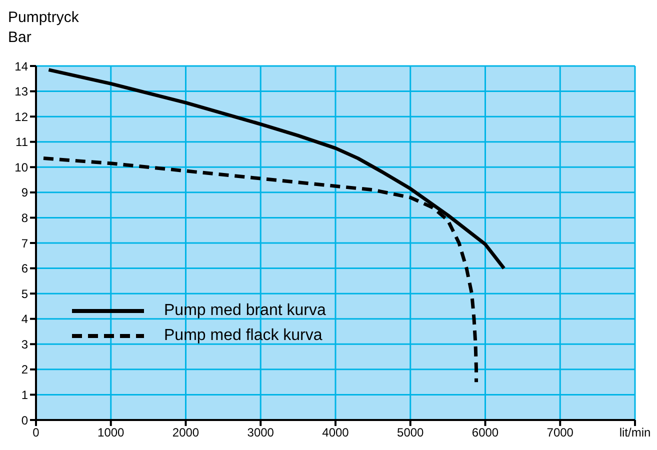 The width and height of the screenshot is (657, 450). Describe the element at coordinates (111, 433) in the screenshot. I see `x-tick-label: 1000` at that location.